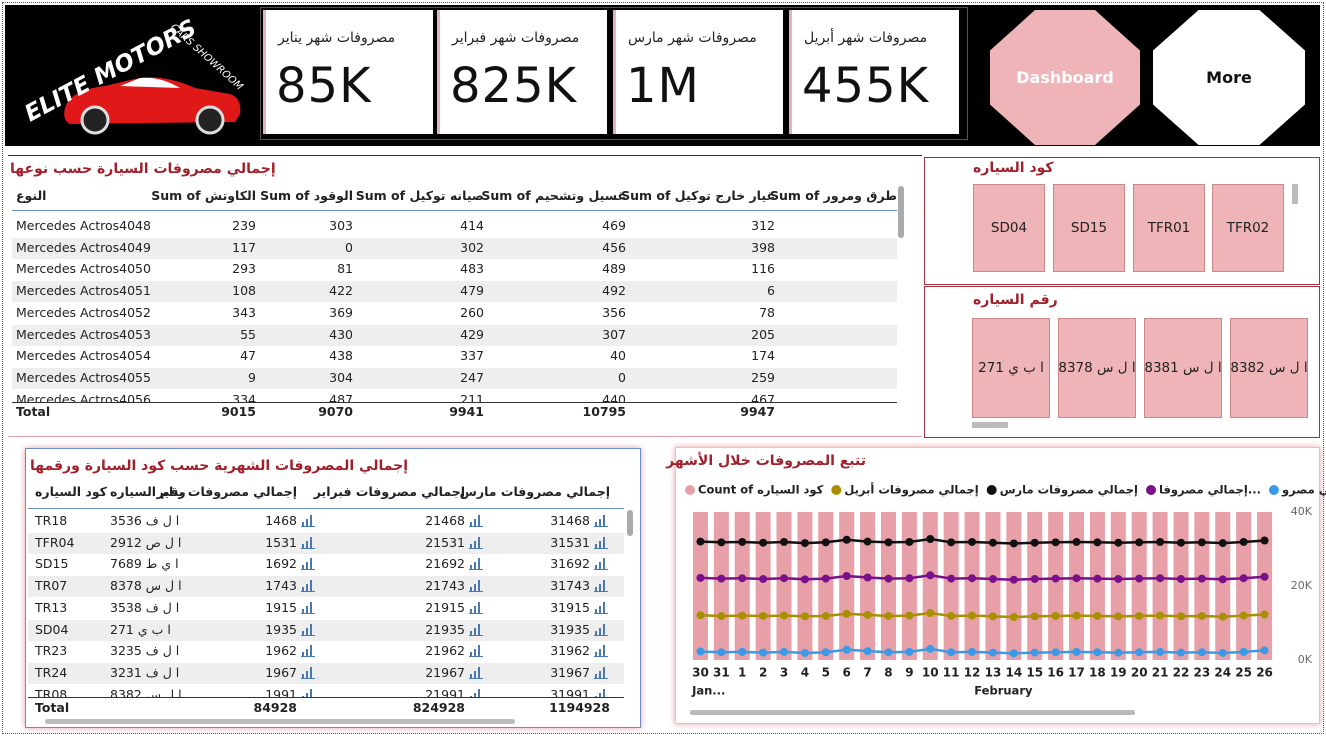 This screenshot has width=1326, height=736. I want to click on table-cell: 456, so click(614, 247).